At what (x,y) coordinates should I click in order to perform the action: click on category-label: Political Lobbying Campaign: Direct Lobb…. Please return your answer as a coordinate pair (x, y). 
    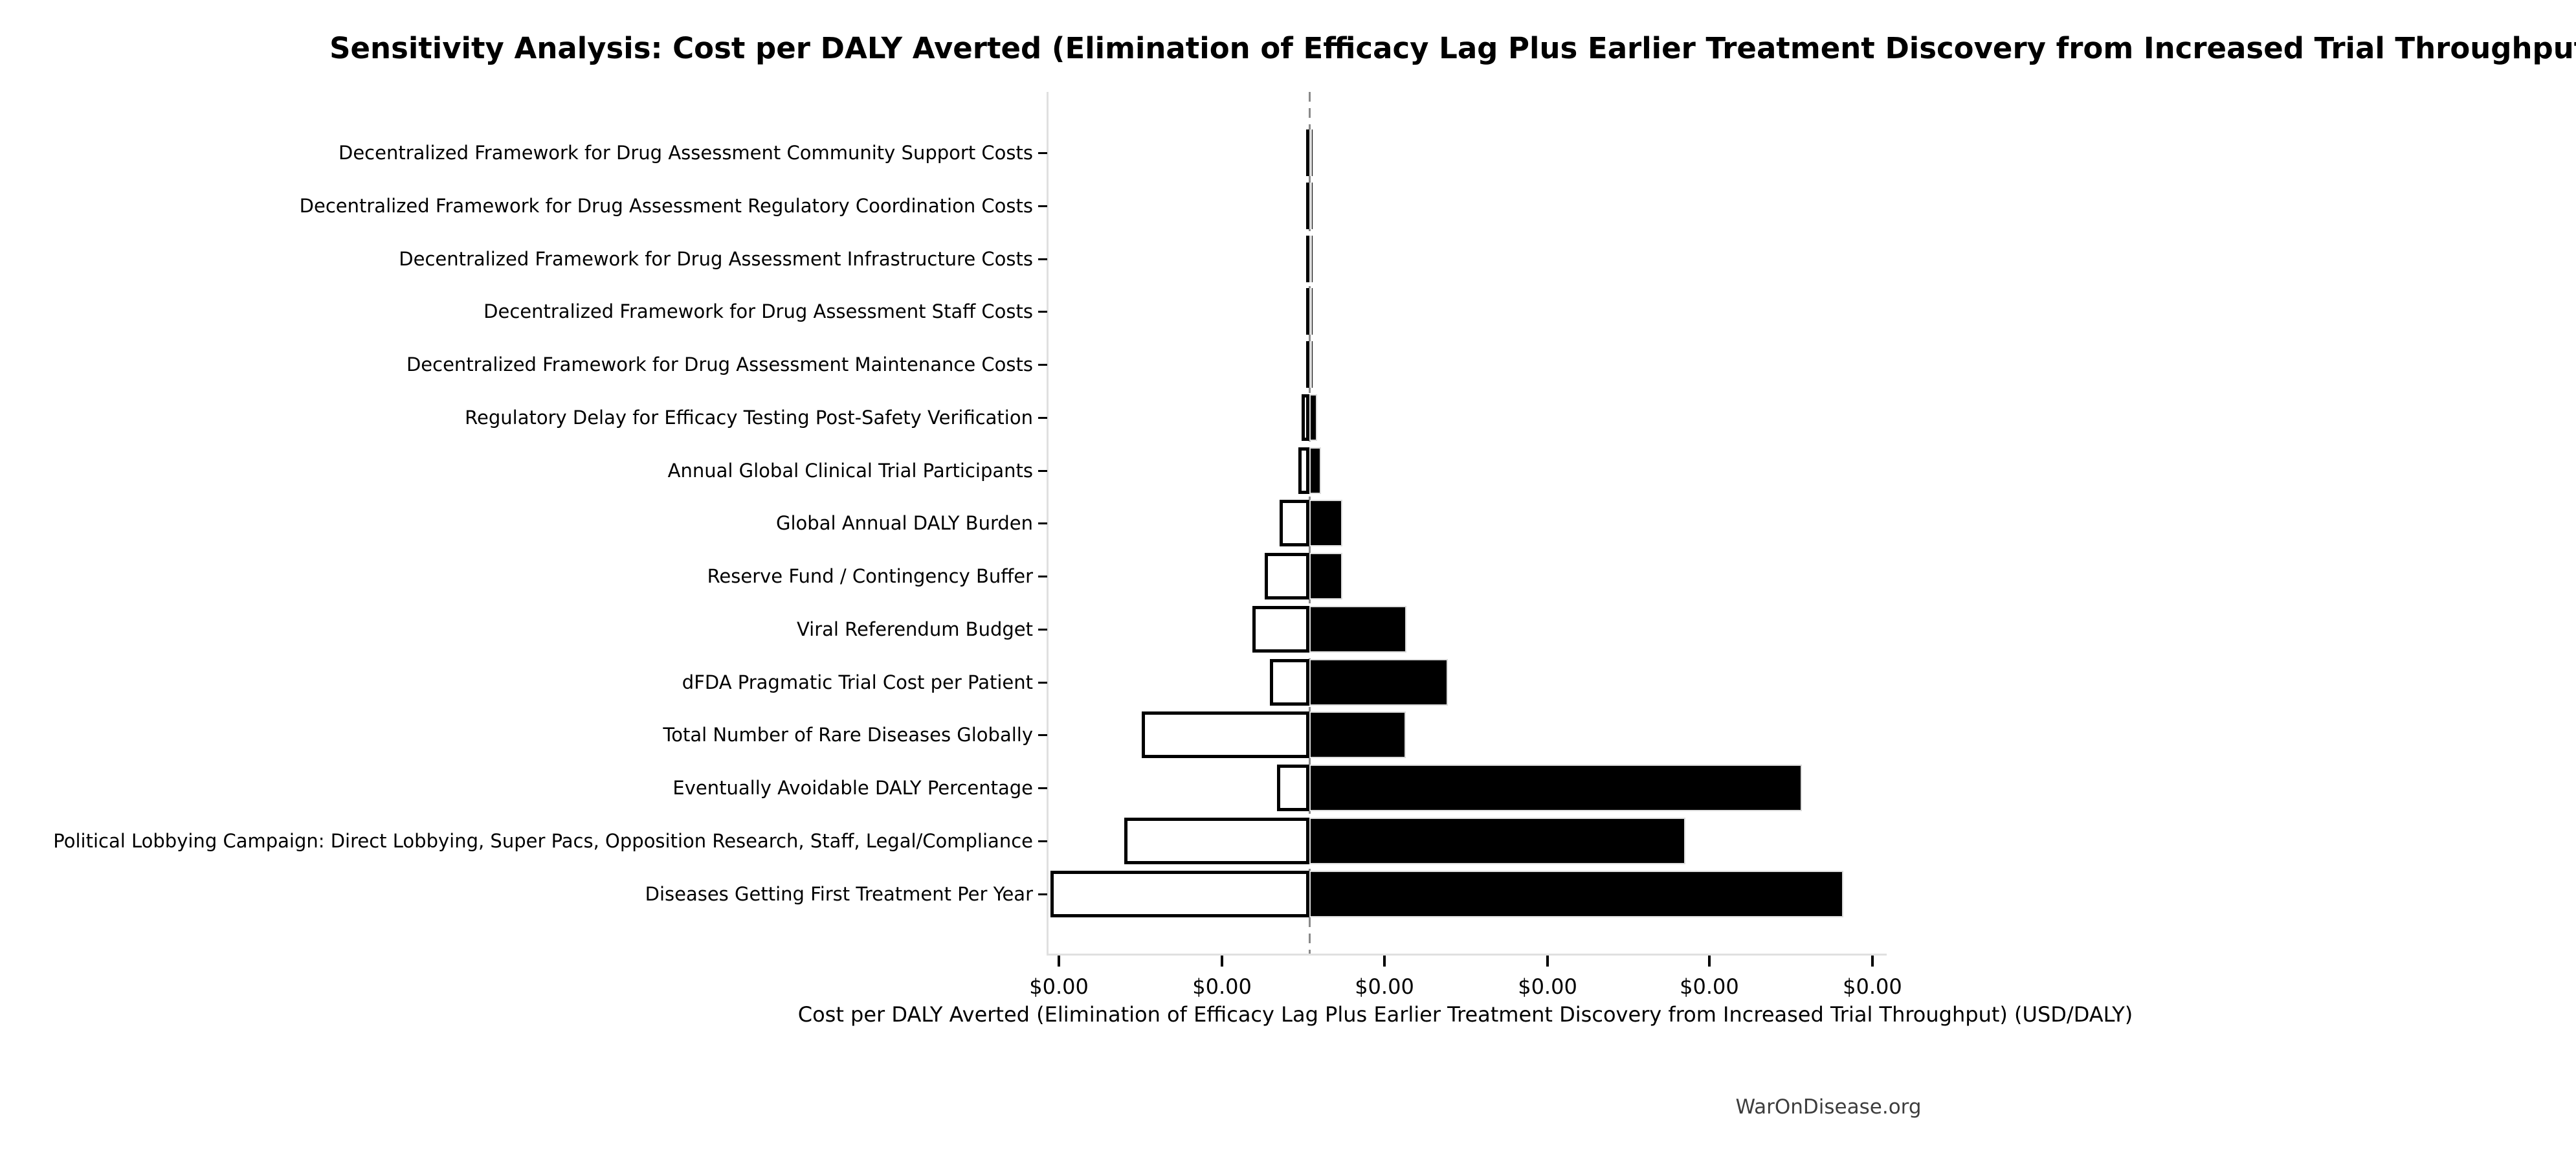
    Looking at the image, I should click on (543, 840).